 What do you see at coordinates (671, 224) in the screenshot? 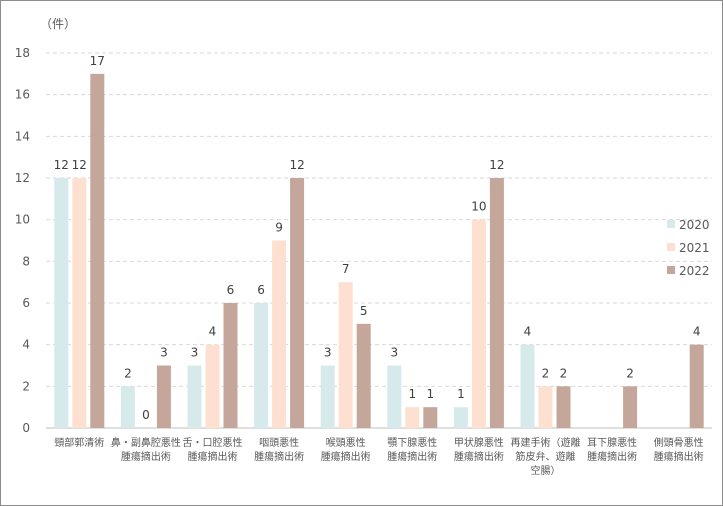
I see `legend-swatch-2020` at bounding box center [671, 224].